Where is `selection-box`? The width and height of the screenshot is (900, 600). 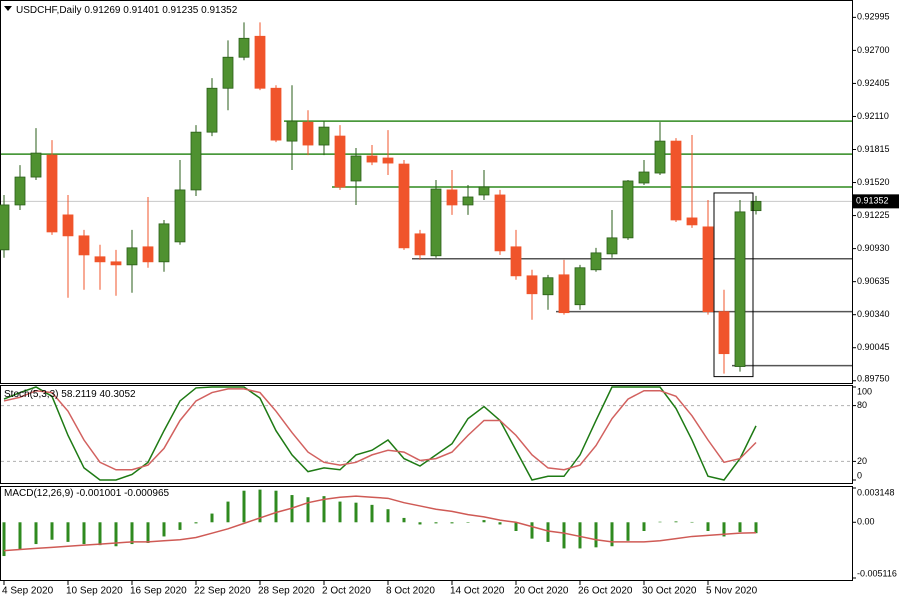 selection-box is located at coordinates (733, 285).